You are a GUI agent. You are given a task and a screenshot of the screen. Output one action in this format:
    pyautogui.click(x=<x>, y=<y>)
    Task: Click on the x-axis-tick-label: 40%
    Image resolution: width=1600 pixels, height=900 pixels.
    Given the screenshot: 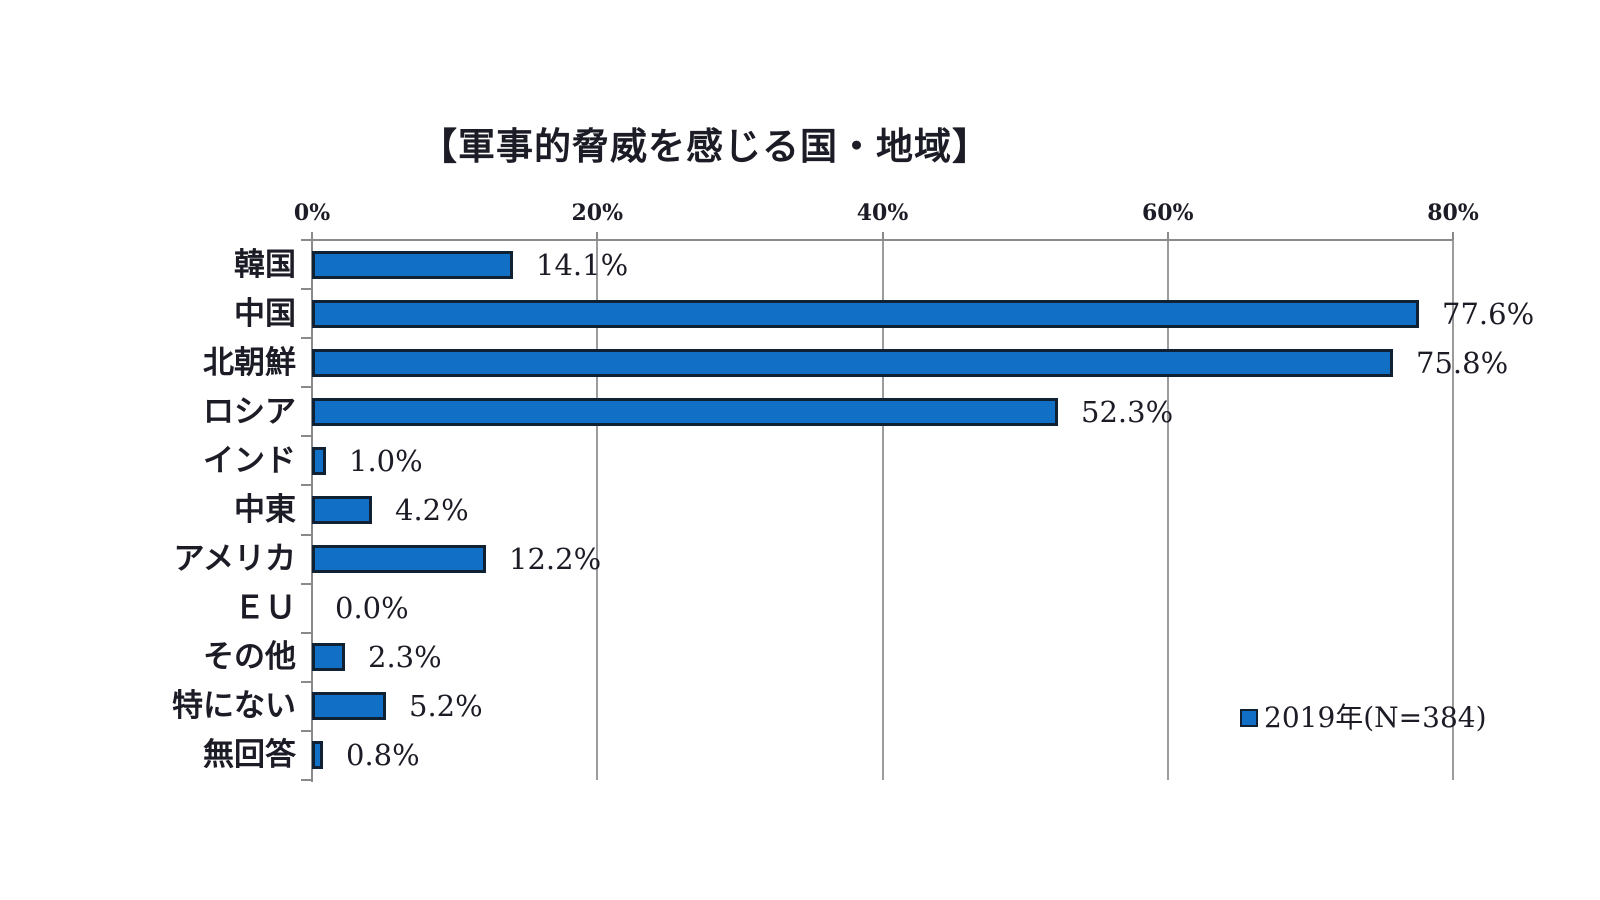 What is the action you would take?
    pyautogui.click(x=882, y=213)
    